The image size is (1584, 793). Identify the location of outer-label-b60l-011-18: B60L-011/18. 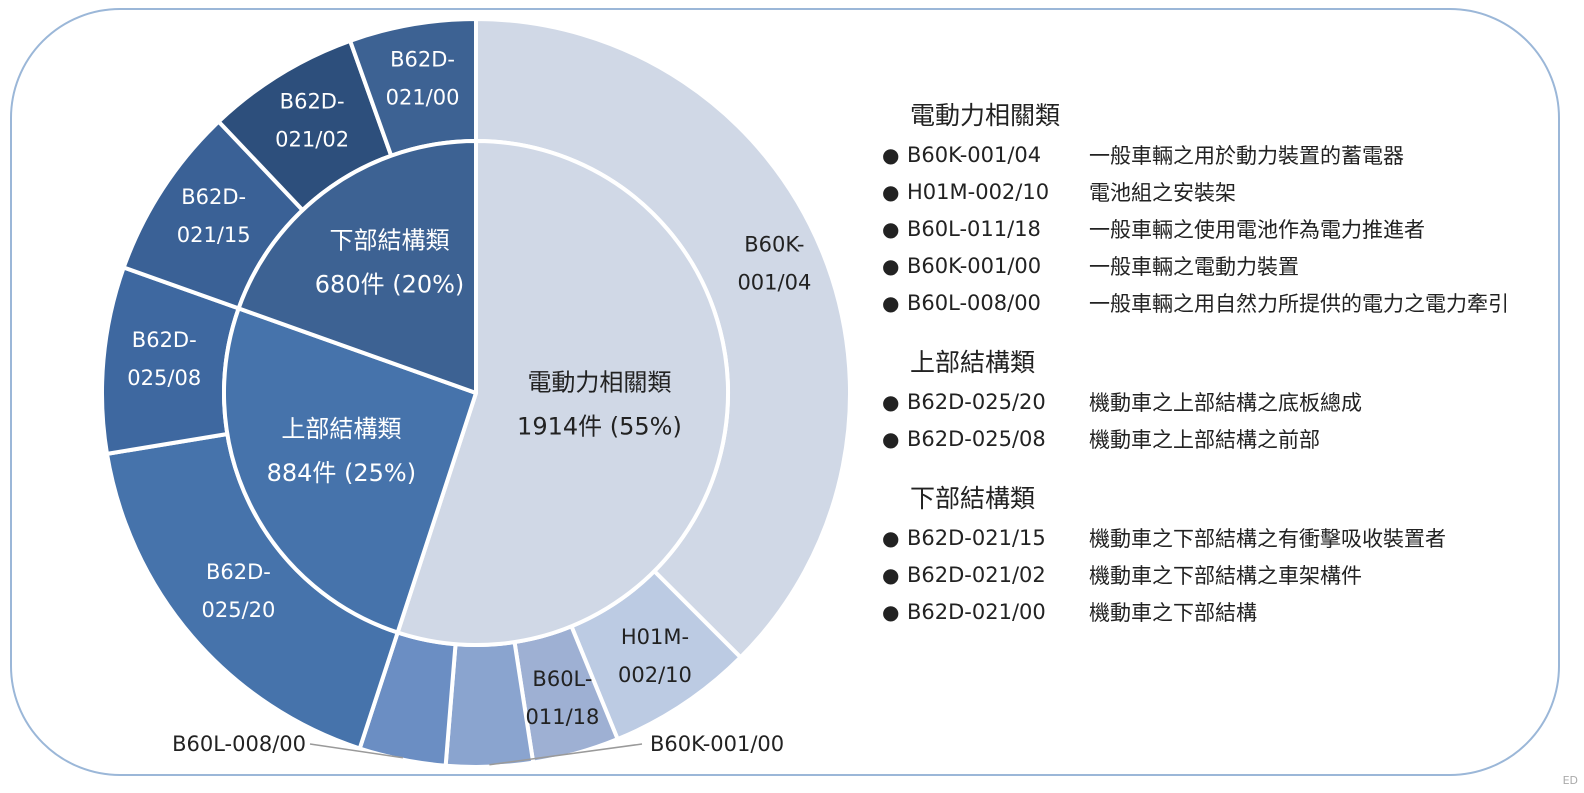
(563, 698).